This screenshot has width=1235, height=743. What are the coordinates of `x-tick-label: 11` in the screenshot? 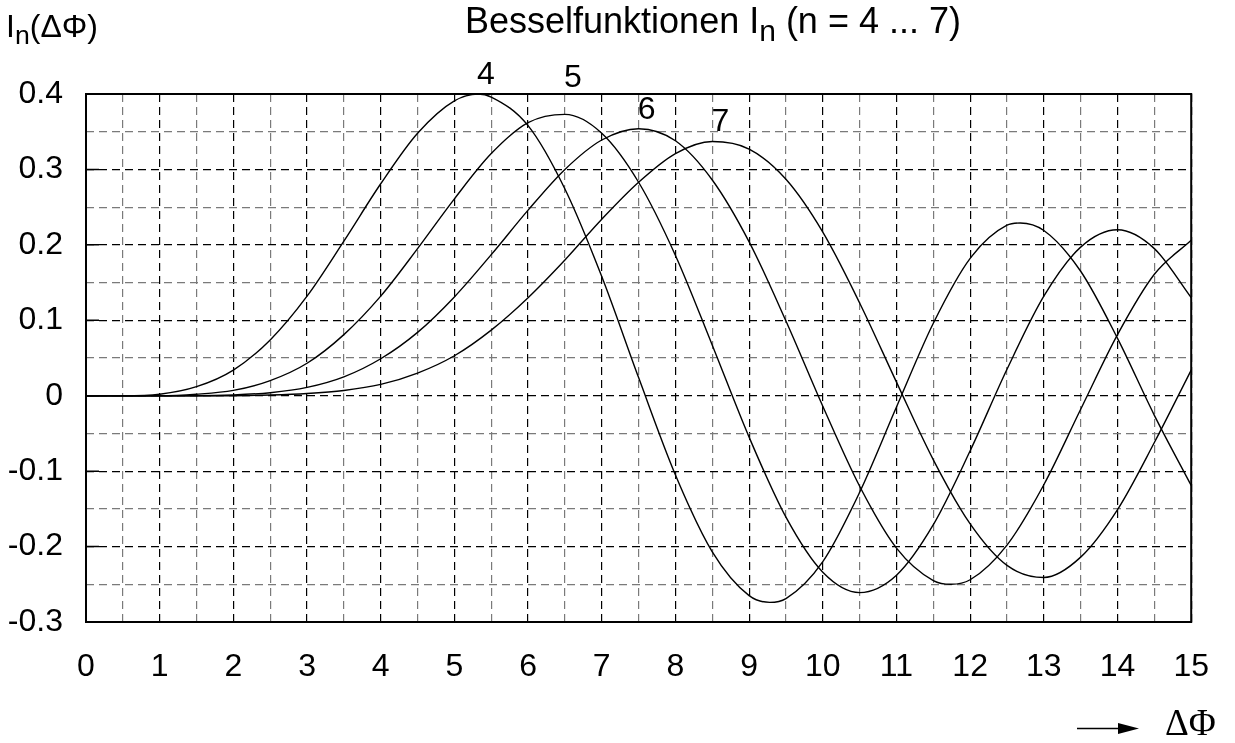 It's located at (896, 665).